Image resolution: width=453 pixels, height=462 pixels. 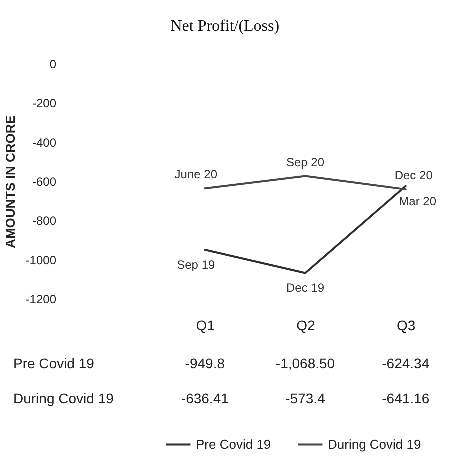 What do you see at coordinates (44, 103) in the screenshot?
I see `y-tick-label: -200` at bounding box center [44, 103].